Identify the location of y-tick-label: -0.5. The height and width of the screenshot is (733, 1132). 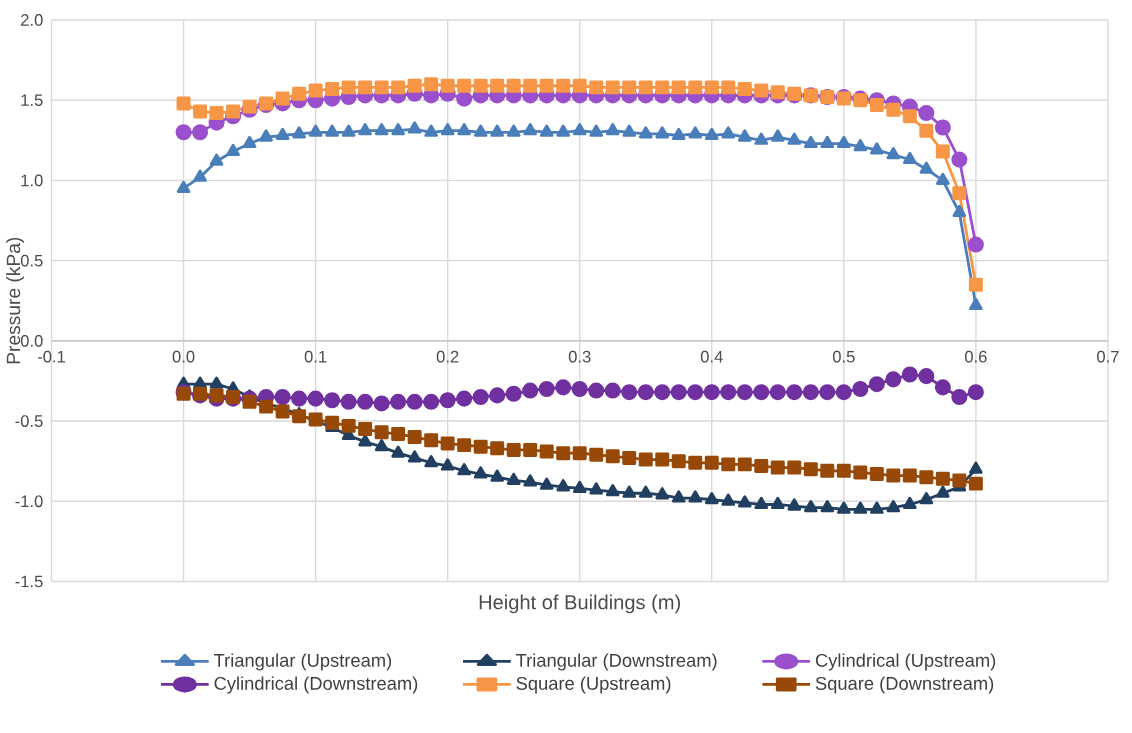
(29, 421).